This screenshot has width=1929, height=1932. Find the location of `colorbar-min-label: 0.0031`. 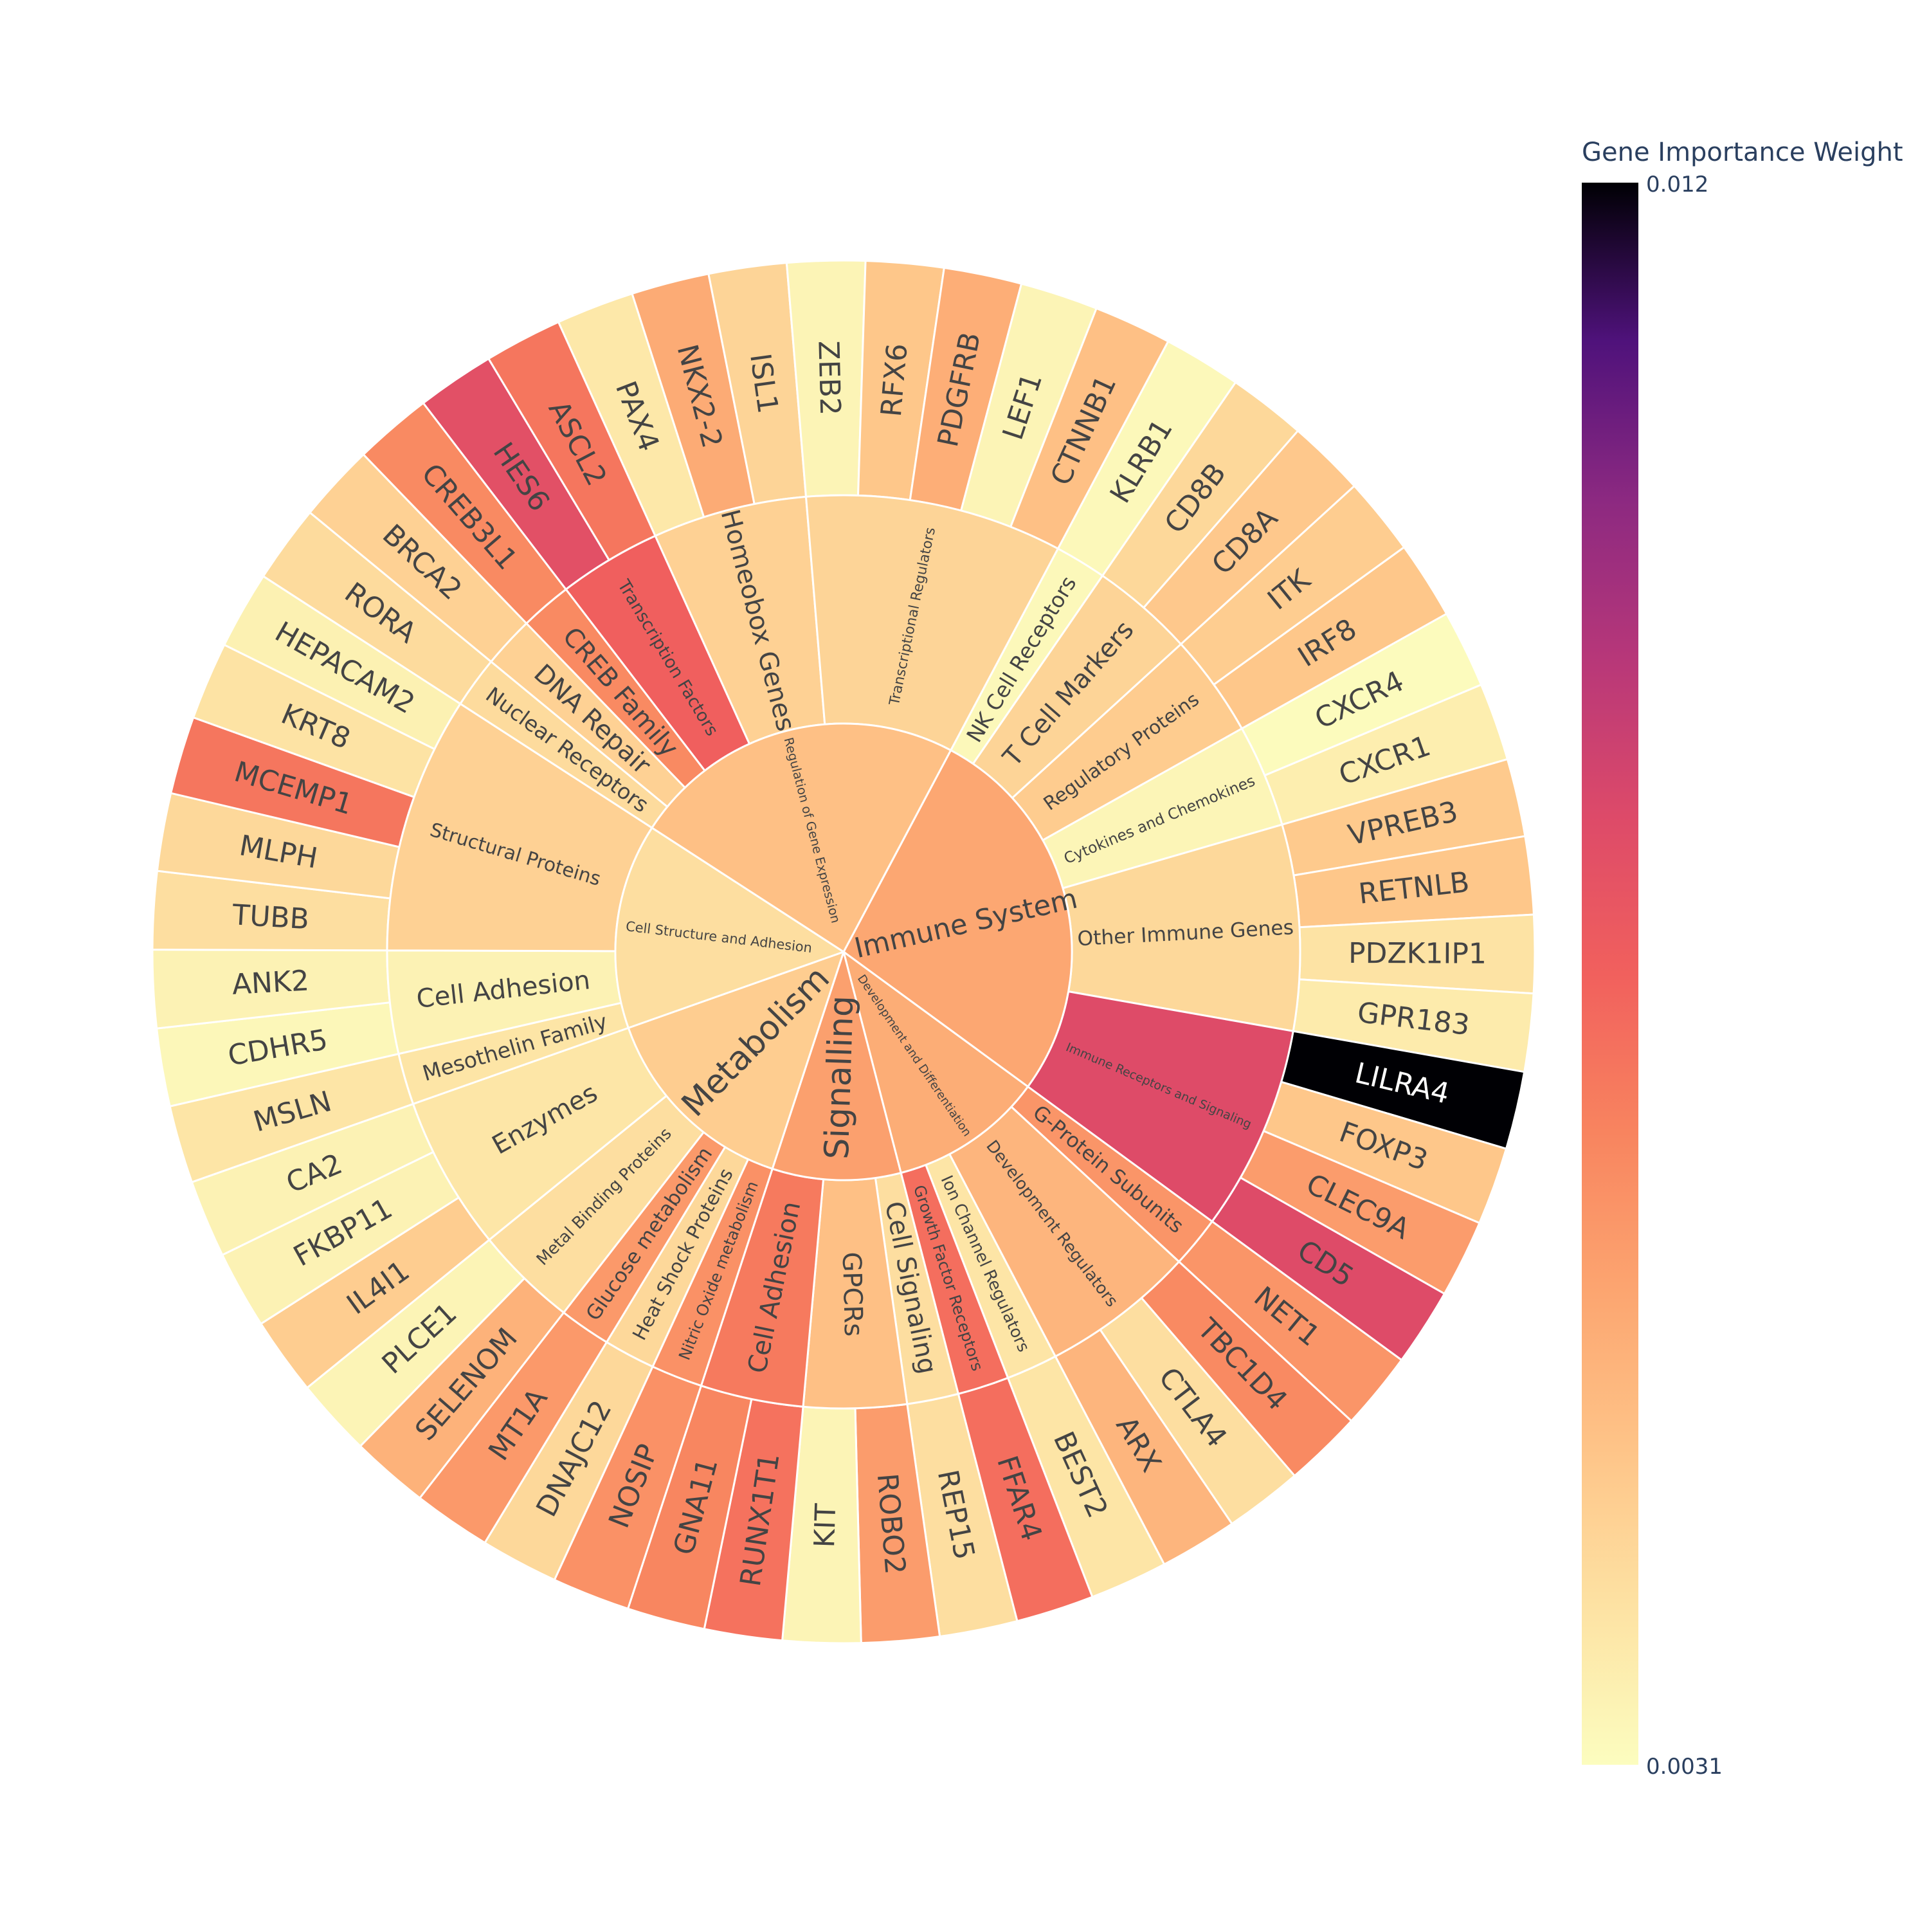

colorbar-min-label: 0.0031 is located at coordinates (1684, 1767).